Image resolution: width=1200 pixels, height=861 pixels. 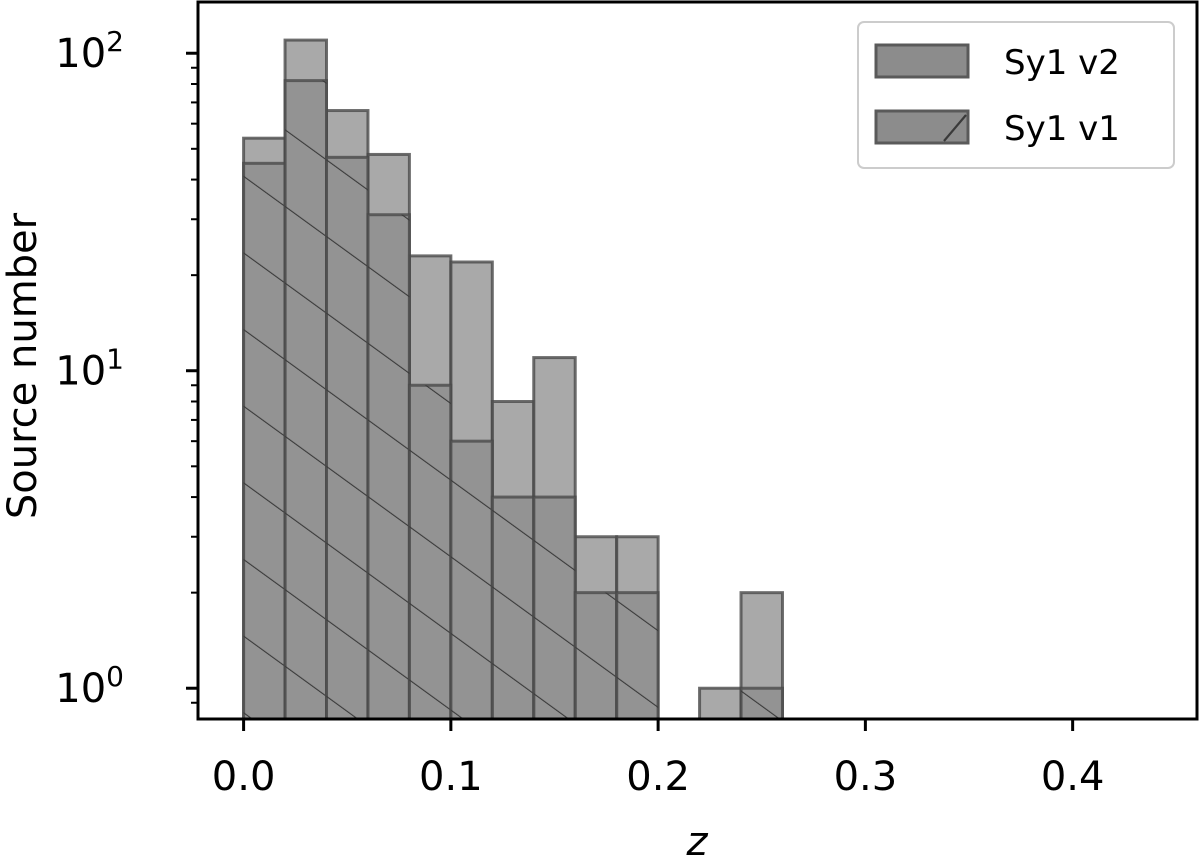 I want to click on x-tick-label: 0.0, so click(x=244, y=777).